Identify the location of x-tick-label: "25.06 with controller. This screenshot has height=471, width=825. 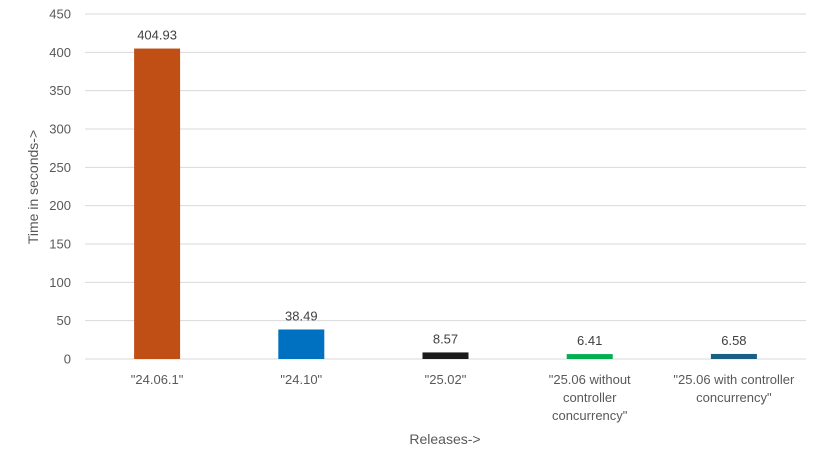
(734, 379).